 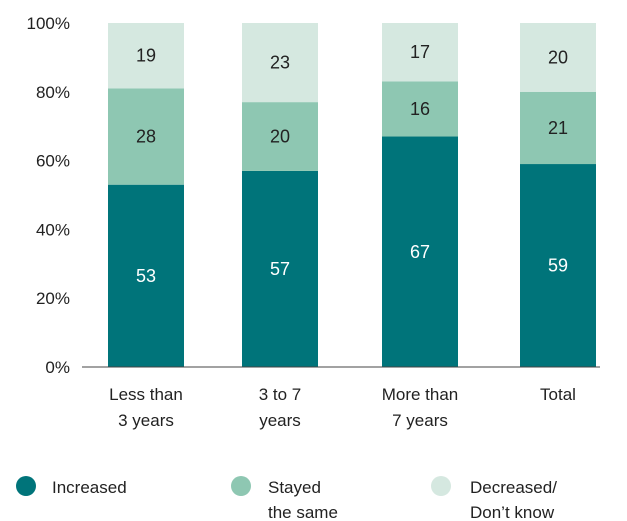 What do you see at coordinates (57, 367) in the screenshot?
I see `y-tick-label: 0%` at bounding box center [57, 367].